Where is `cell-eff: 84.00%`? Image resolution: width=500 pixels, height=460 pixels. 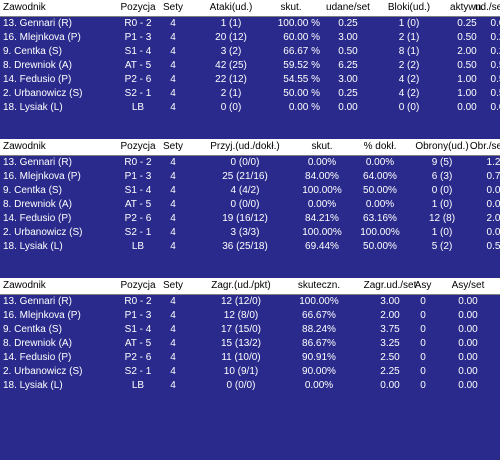
cell-eff: 84.00% is located at coordinates (322, 176).